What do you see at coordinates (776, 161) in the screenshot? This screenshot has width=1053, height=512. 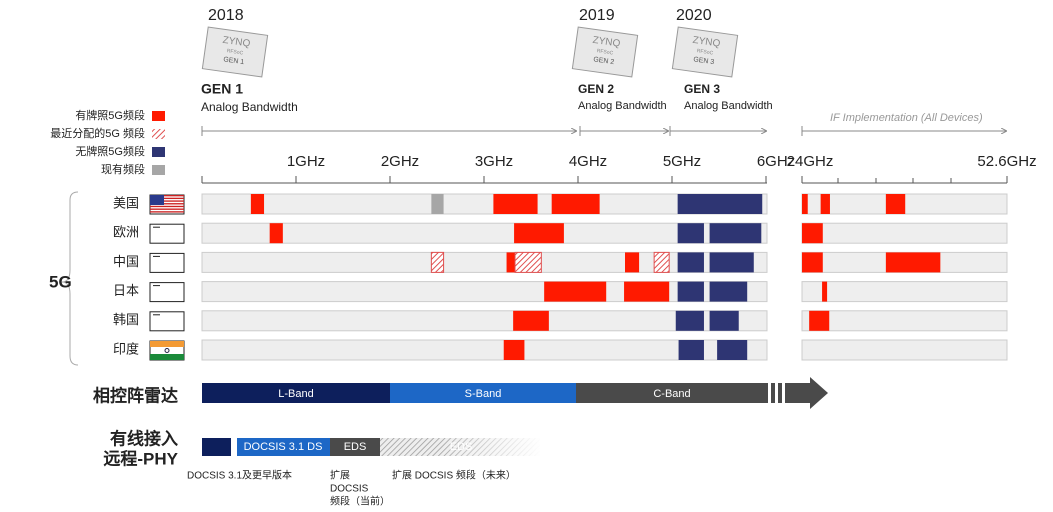 I see `freq-tick-label: 6GHz` at bounding box center [776, 161].